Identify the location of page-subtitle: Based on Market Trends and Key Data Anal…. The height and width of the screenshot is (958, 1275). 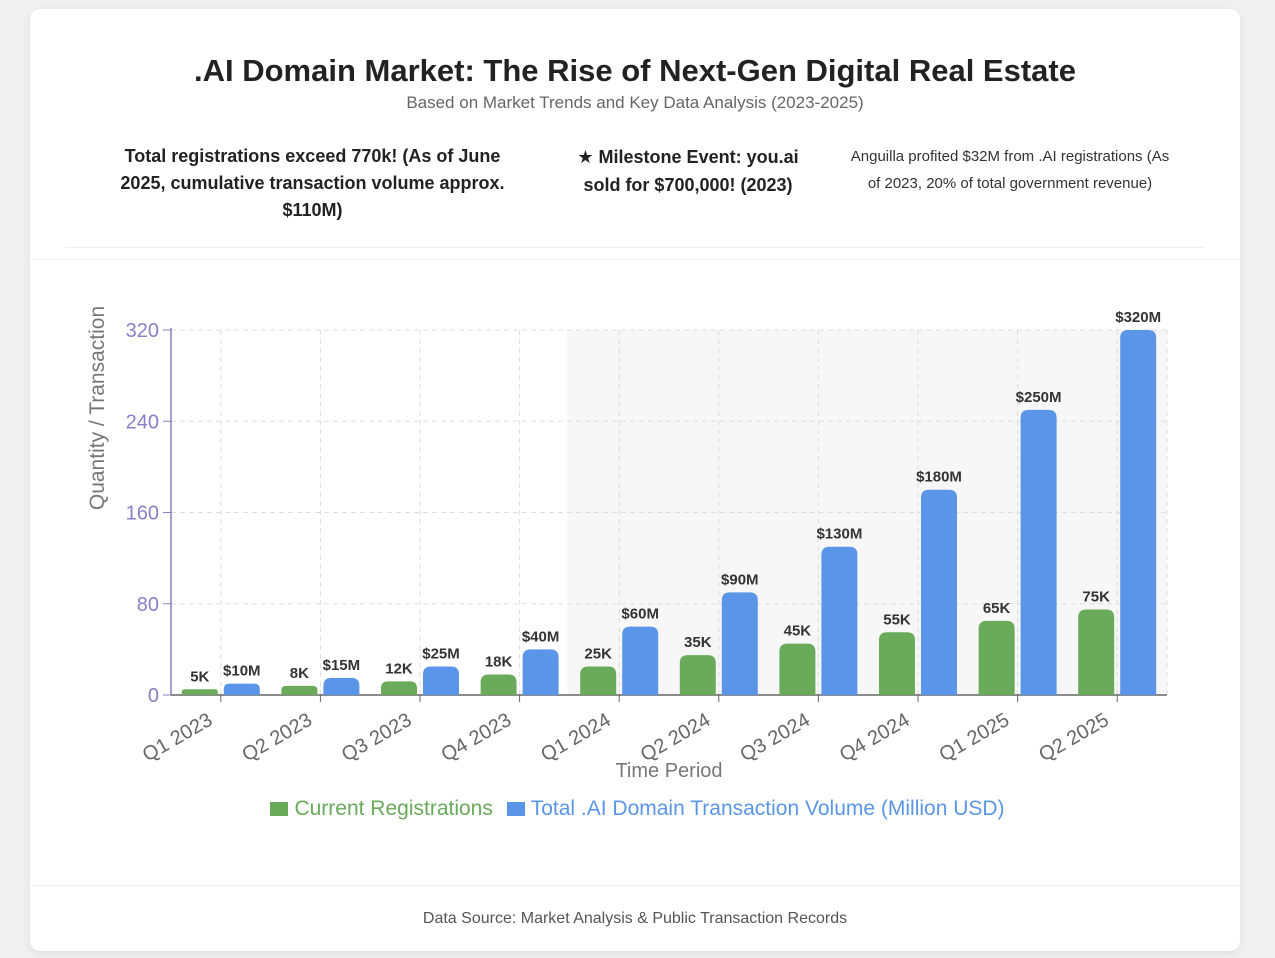
(635, 102).